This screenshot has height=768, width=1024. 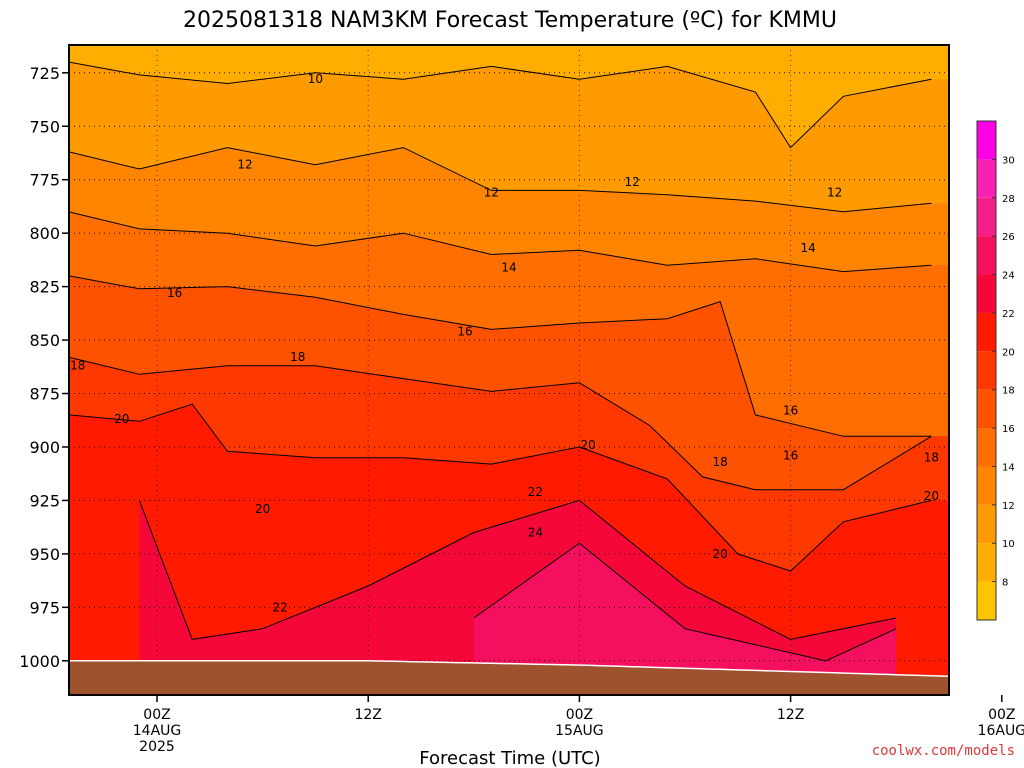 I want to click on credit-text: coolwx.com/models, so click(x=943, y=751).